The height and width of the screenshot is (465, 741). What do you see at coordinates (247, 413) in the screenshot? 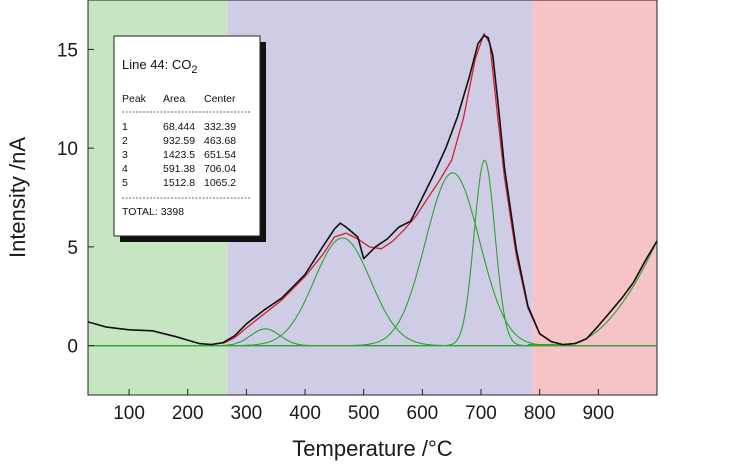
I see `x-tick-label-300: 300` at bounding box center [247, 413].